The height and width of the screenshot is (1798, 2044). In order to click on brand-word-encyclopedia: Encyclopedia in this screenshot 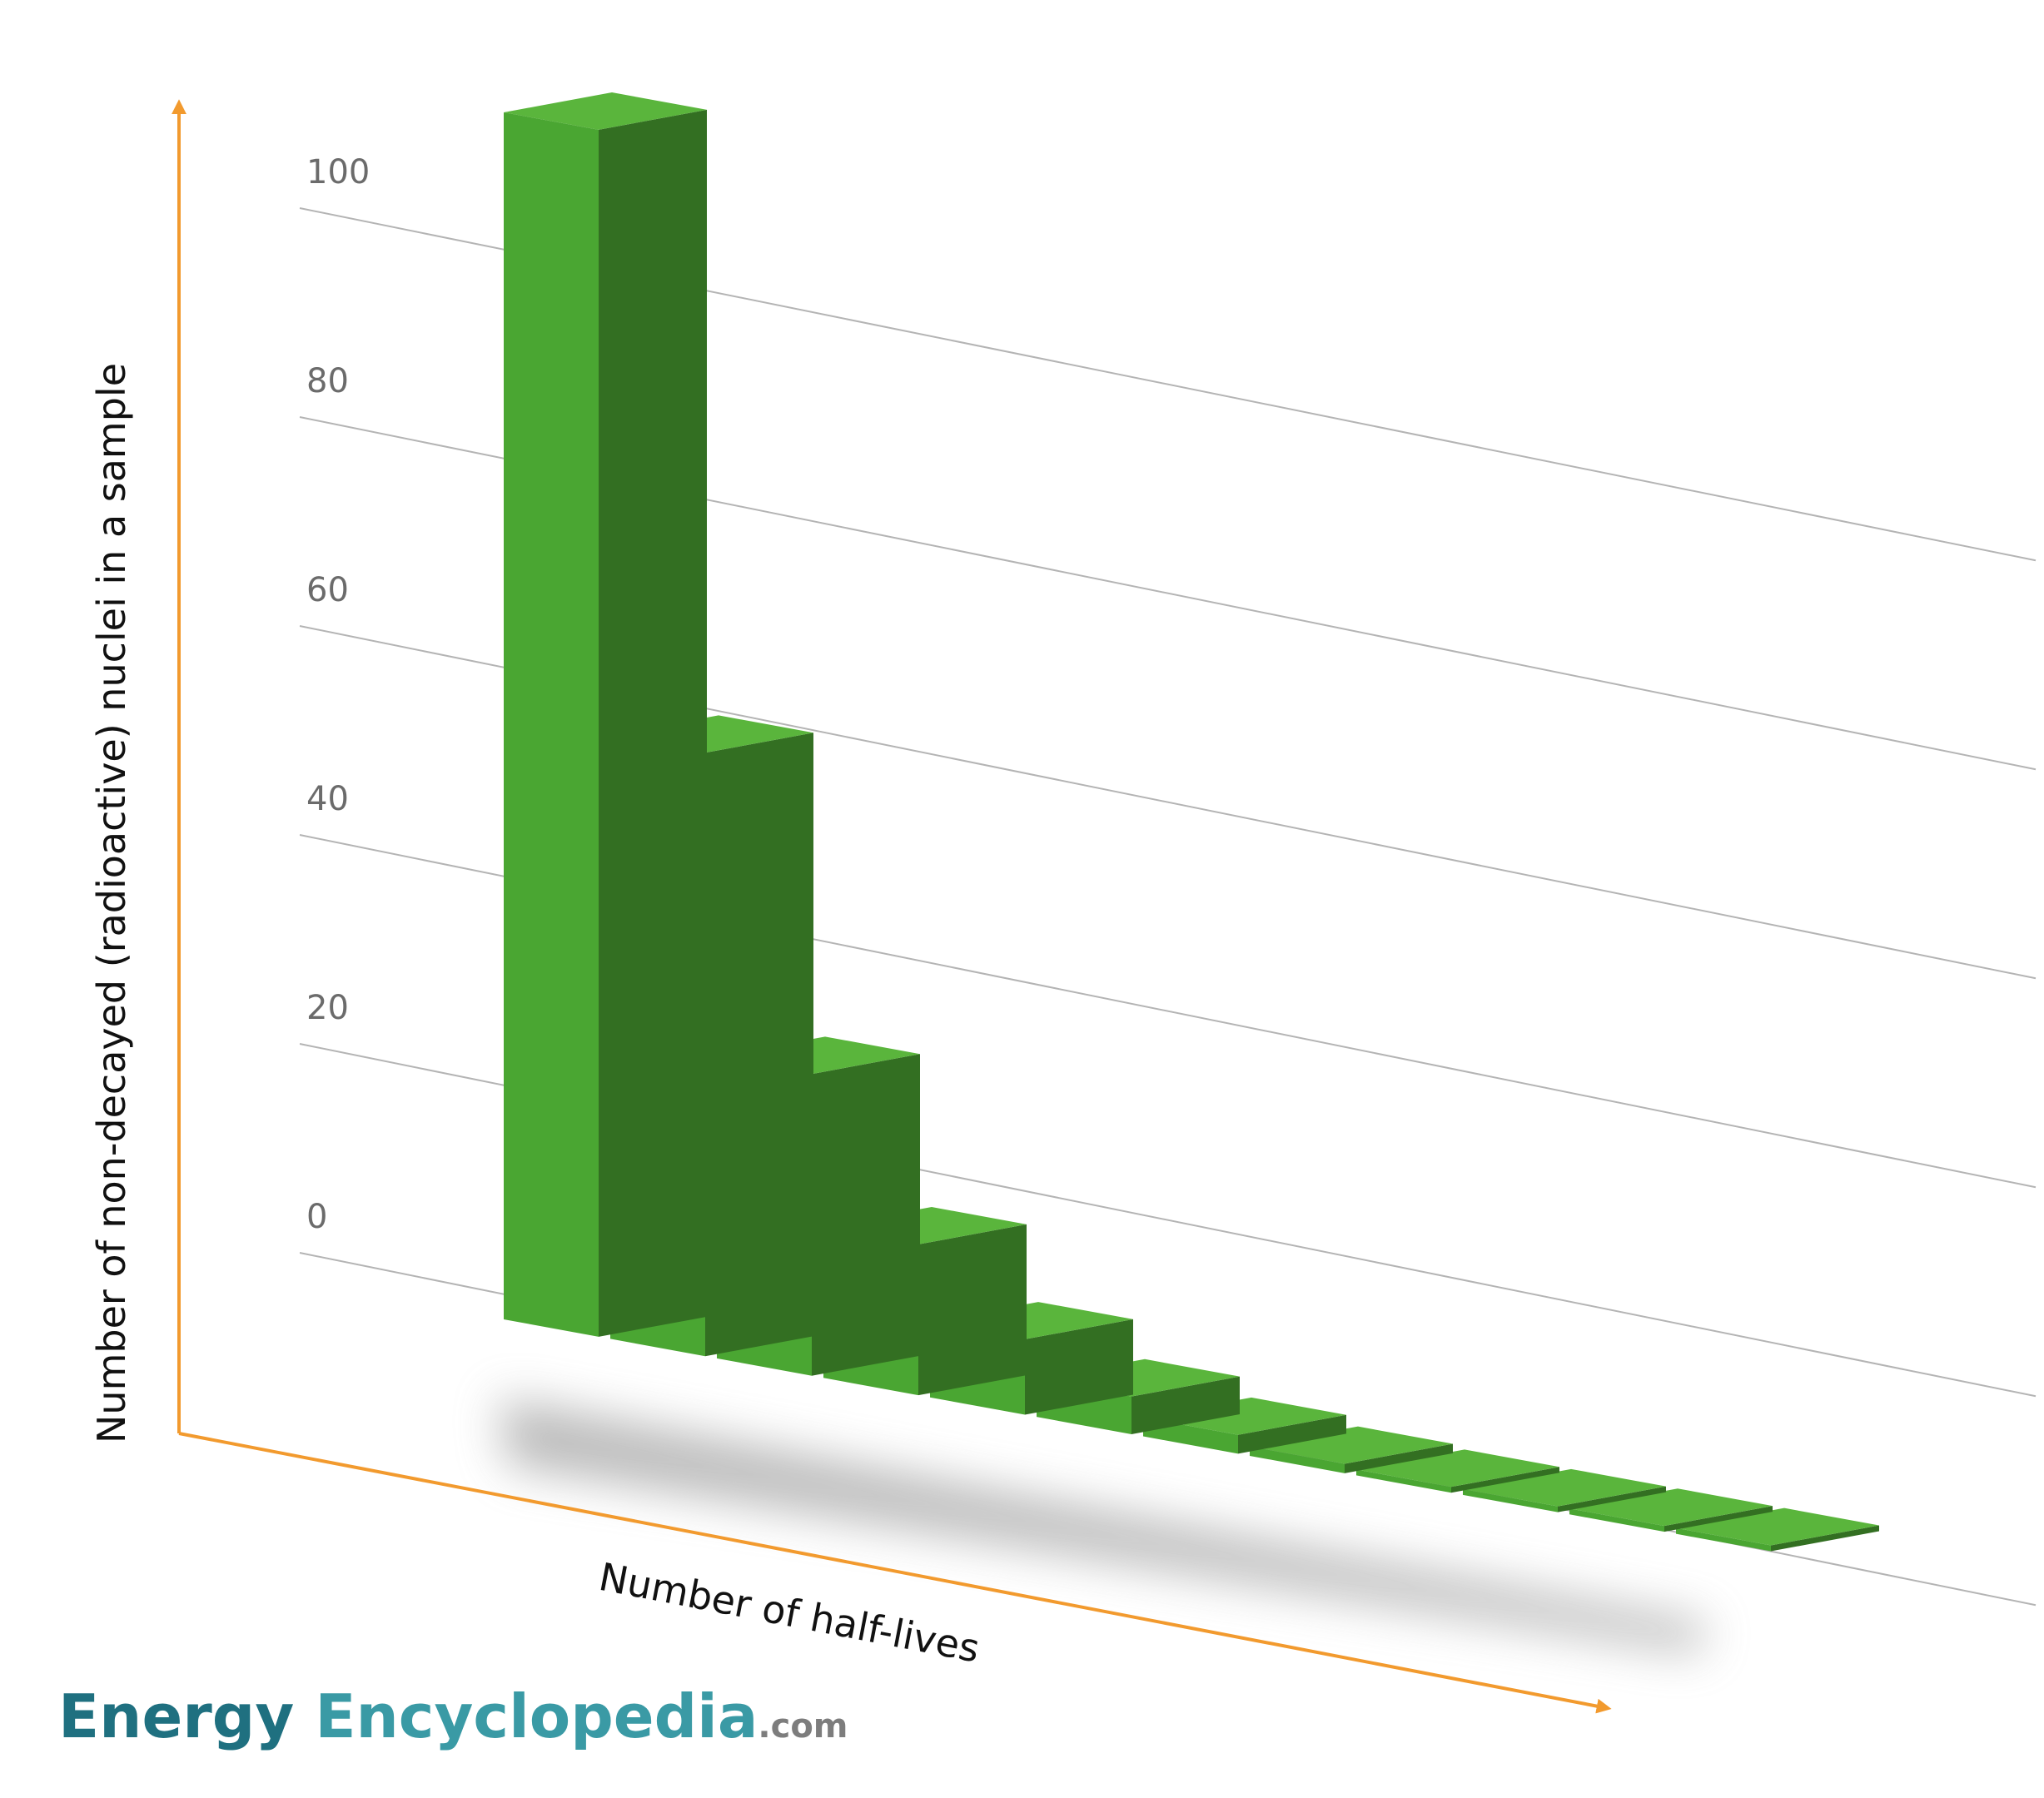, I will do `click(537, 1716)`.